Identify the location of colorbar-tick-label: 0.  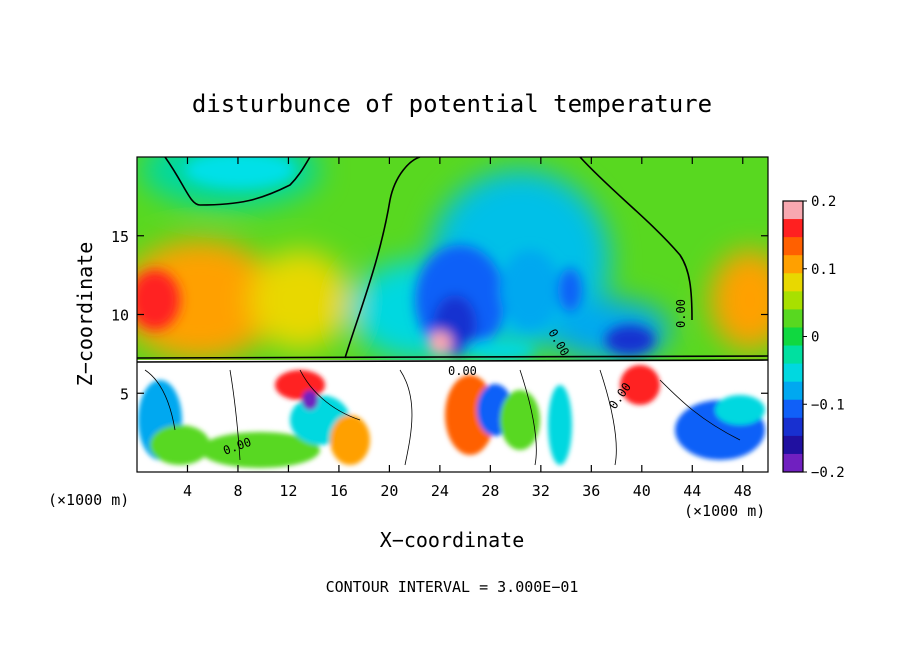
(815, 338).